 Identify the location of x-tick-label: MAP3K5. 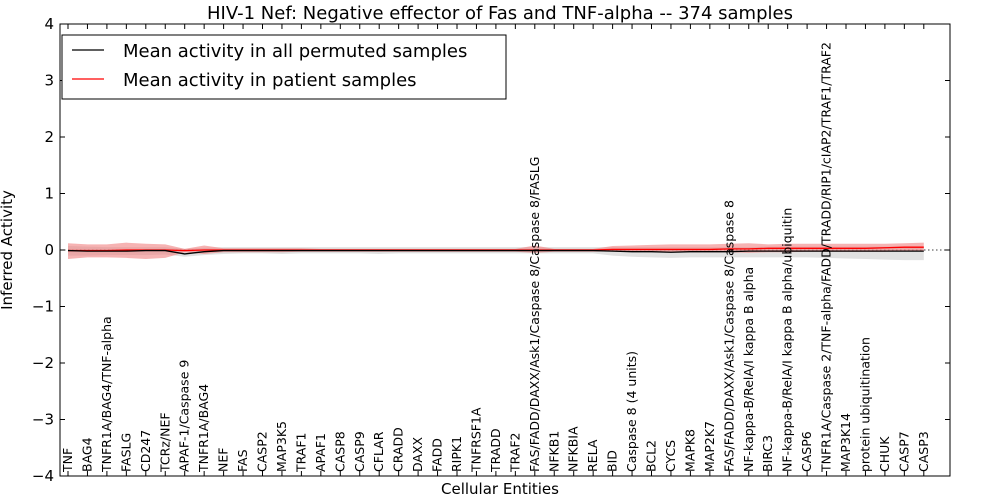
(281, 446).